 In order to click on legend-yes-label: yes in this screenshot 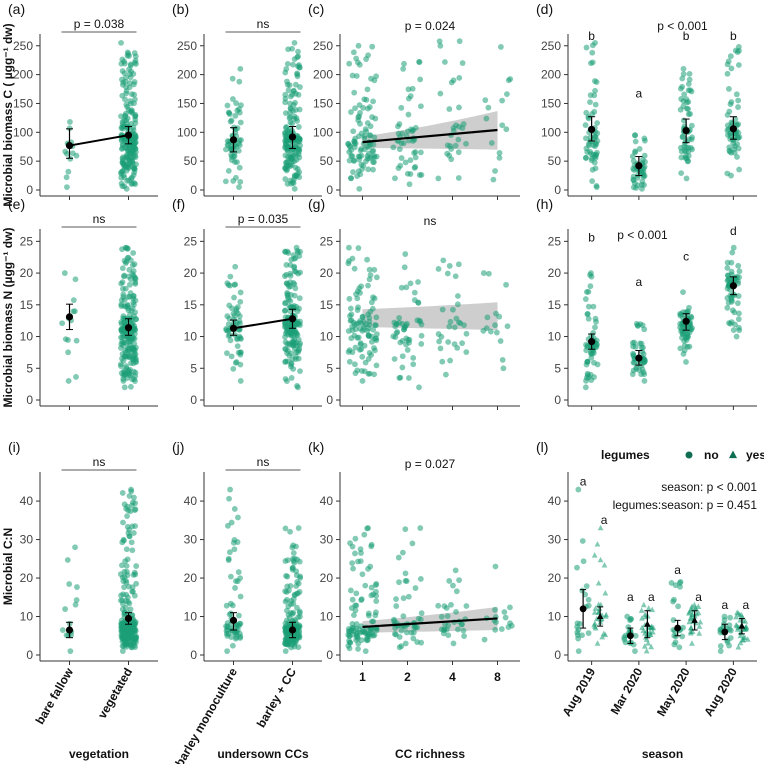, I will do `click(755, 455)`.